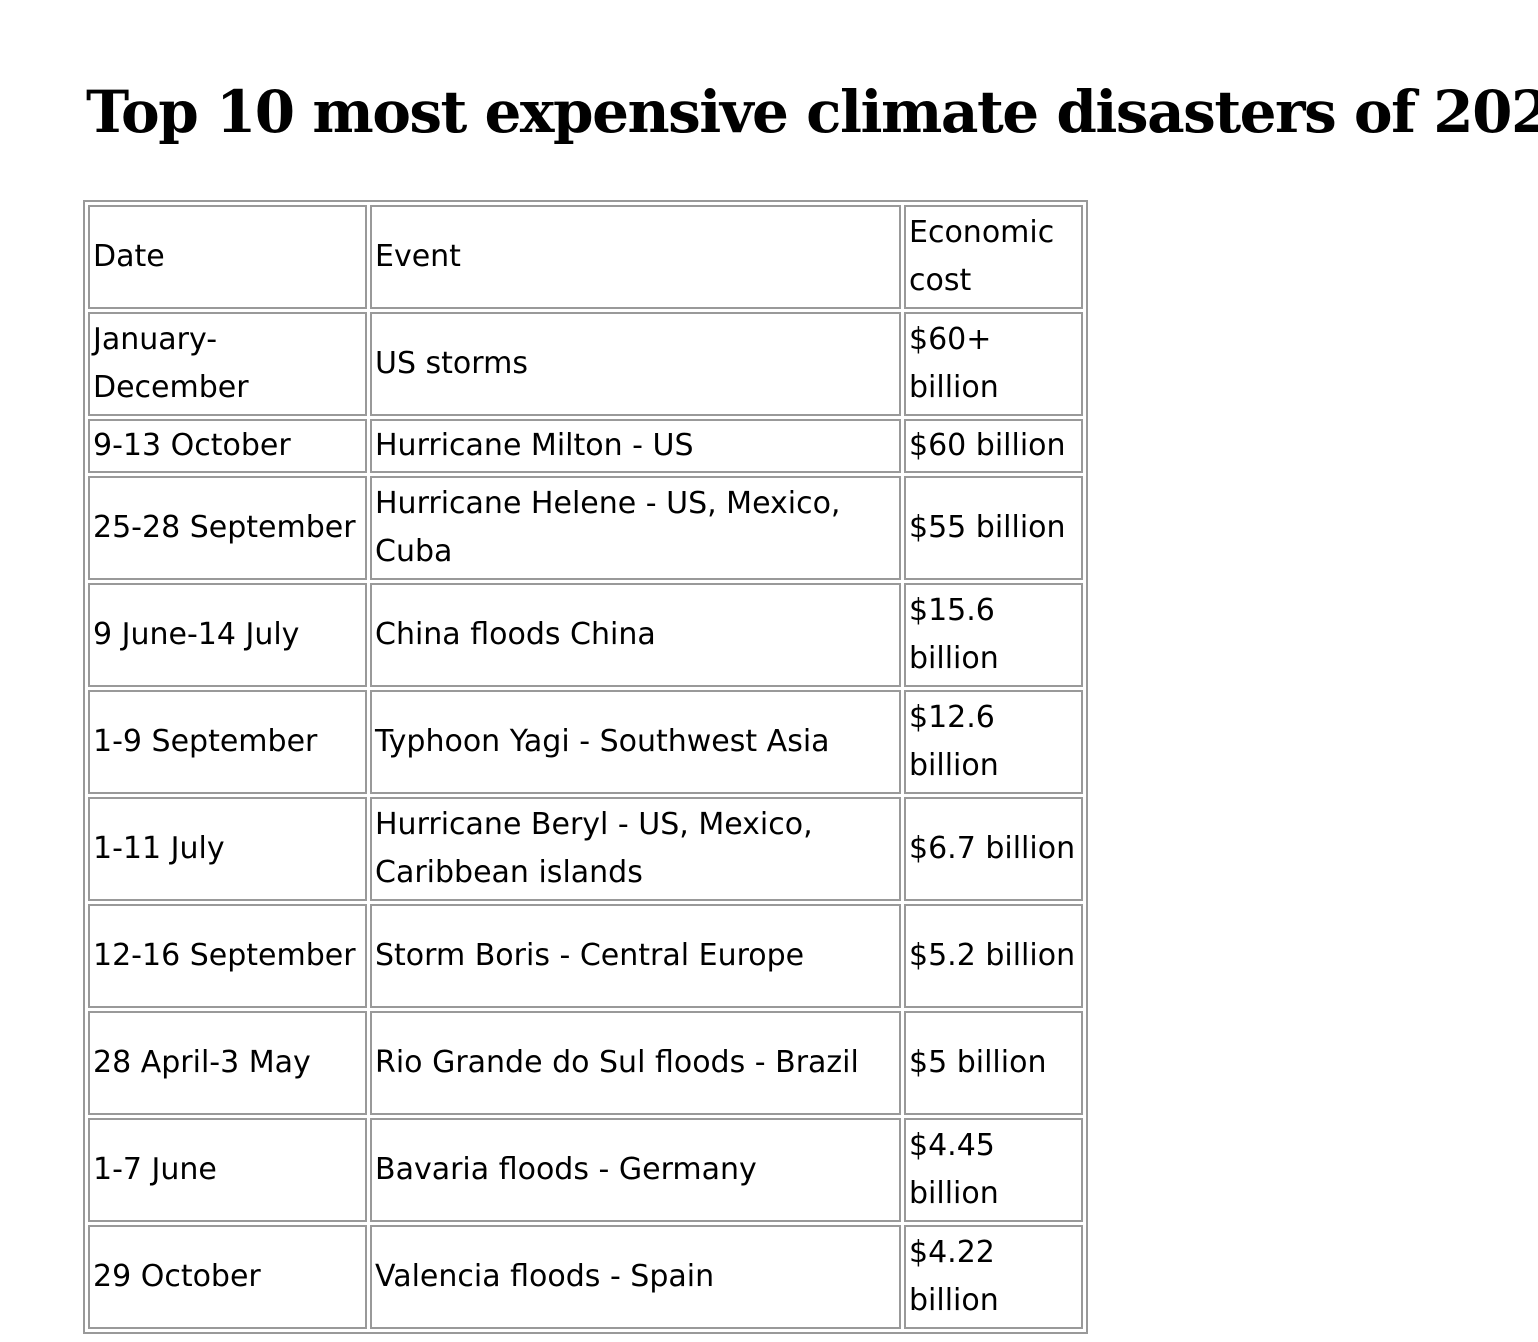 Image resolution: width=1538 pixels, height=1342 pixels. Describe the element at coordinates (993, 742) in the screenshot. I see `cell-cost: $12.6 billion` at that location.